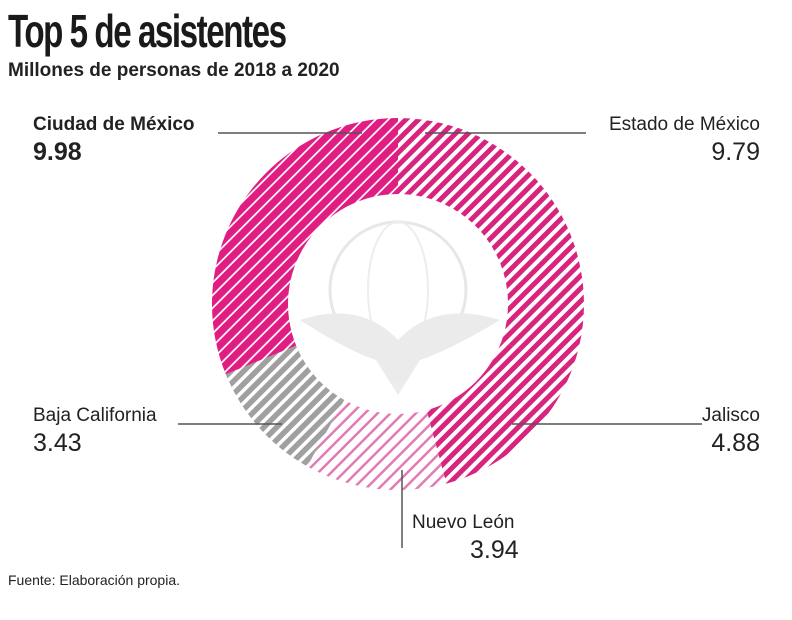 This screenshot has height=620, width=792. I want to click on donut-slice-baja-california, so click(285, 406).